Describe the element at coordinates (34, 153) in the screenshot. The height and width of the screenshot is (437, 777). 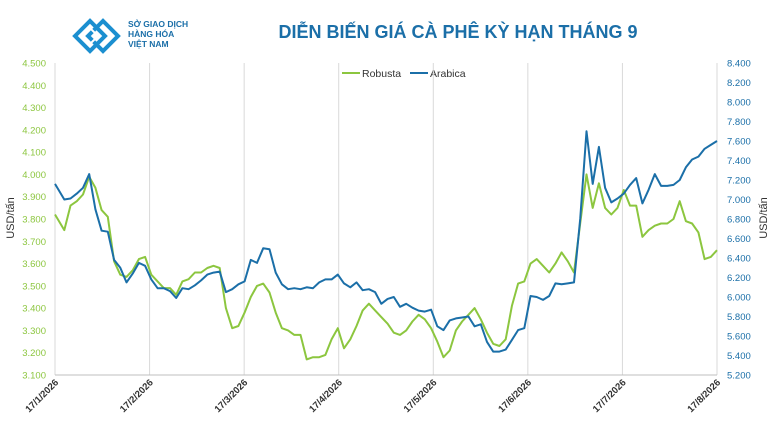
I see `y-left-tick-label: 4.100` at that location.